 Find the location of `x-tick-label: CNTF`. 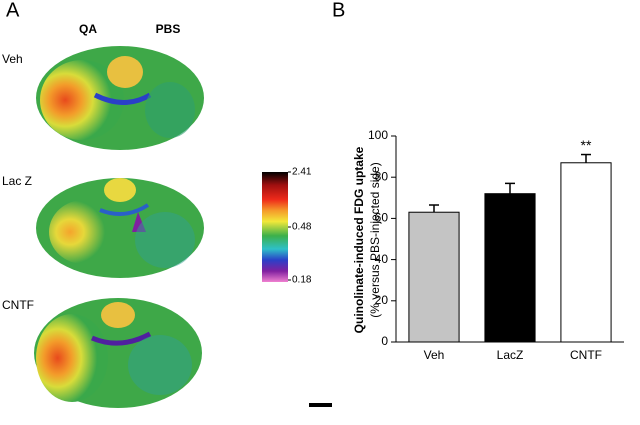

x-tick-label: CNTF is located at coordinates (586, 355).